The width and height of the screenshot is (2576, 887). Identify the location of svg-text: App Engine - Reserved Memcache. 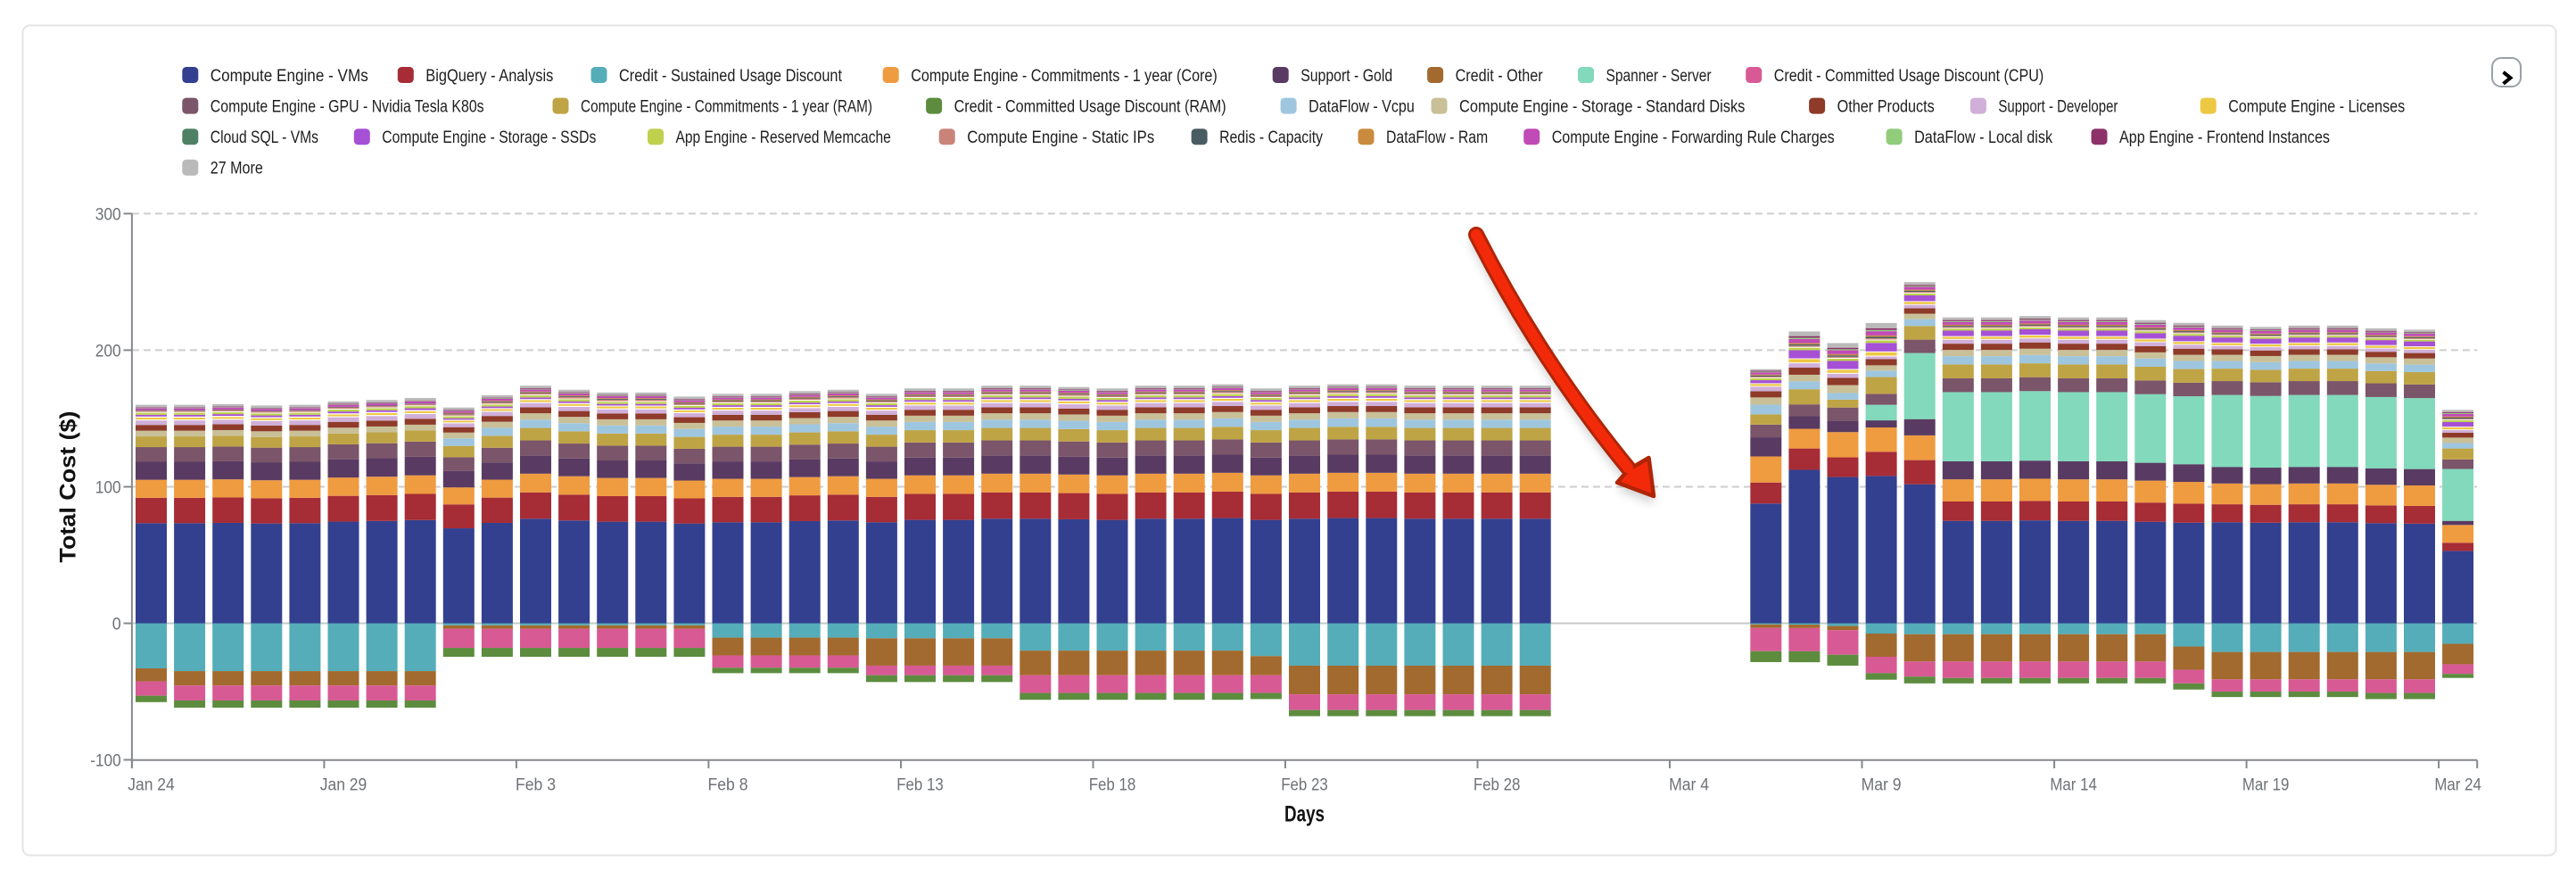
(784, 137).